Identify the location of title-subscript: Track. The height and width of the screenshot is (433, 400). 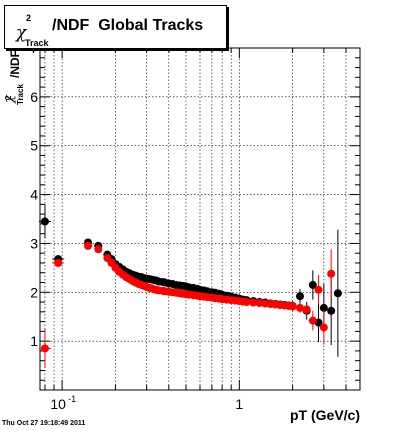
(37, 43).